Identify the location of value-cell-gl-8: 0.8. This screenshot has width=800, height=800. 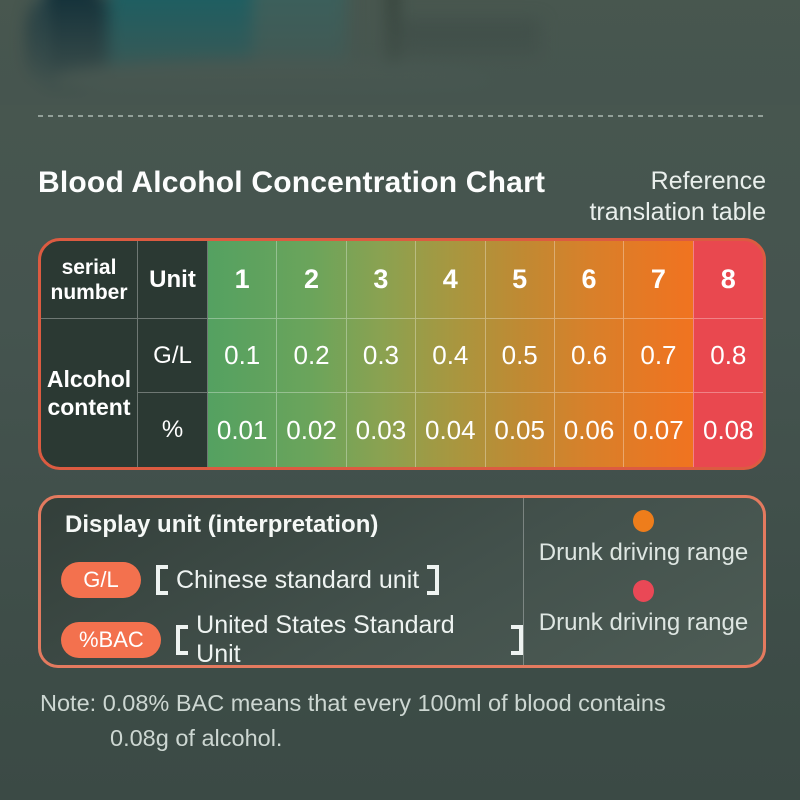
(728, 356).